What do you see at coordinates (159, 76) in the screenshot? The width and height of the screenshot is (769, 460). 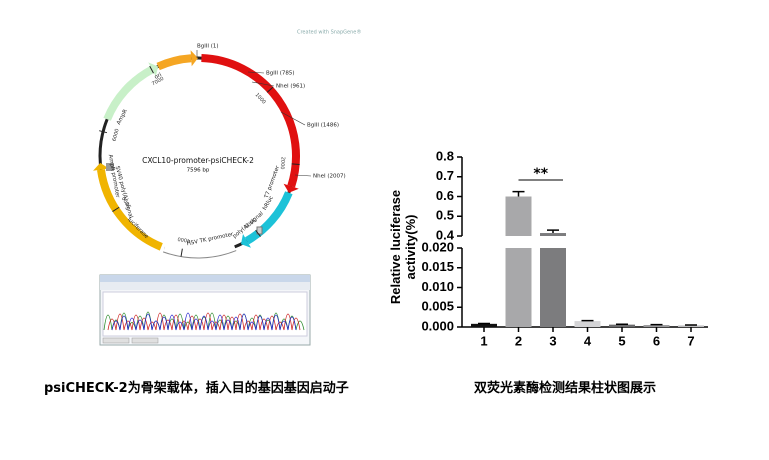 I see `feature-label: ori` at bounding box center [159, 76].